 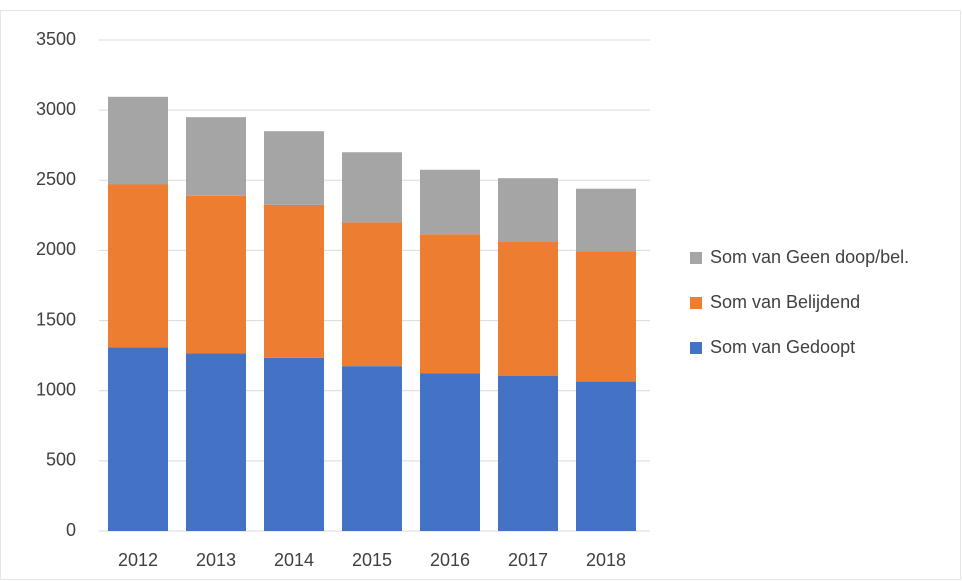 What do you see at coordinates (606, 560) in the screenshot?
I see `x-tick-label: 2018` at bounding box center [606, 560].